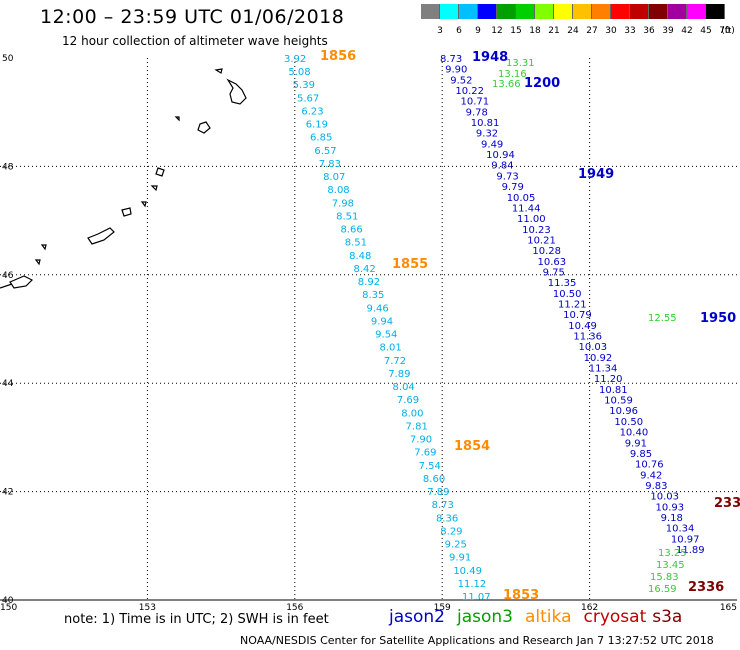 Image resolution: width=740 pixels, height=650 pixels. Describe the element at coordinates (728, 608) in the screenshot. I see `lon-tick-label: 165` at that location.